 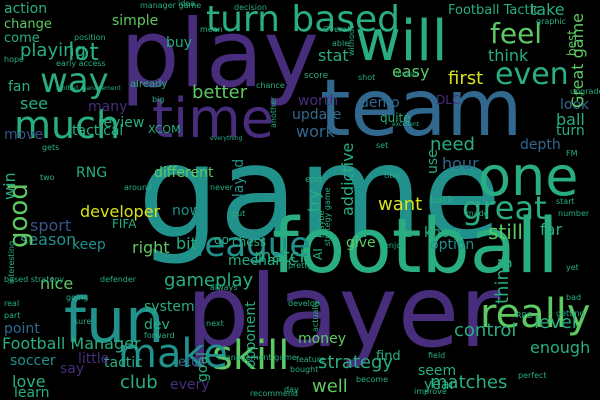 I want to click on word-matches: matches, so click(x=469, y=382).